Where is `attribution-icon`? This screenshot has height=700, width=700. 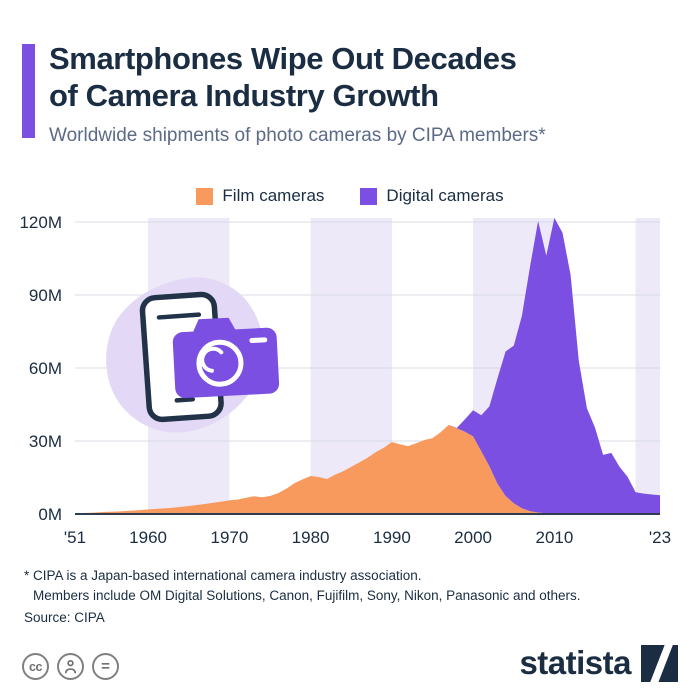
attribution-icon is located at coordinates (70, 666).